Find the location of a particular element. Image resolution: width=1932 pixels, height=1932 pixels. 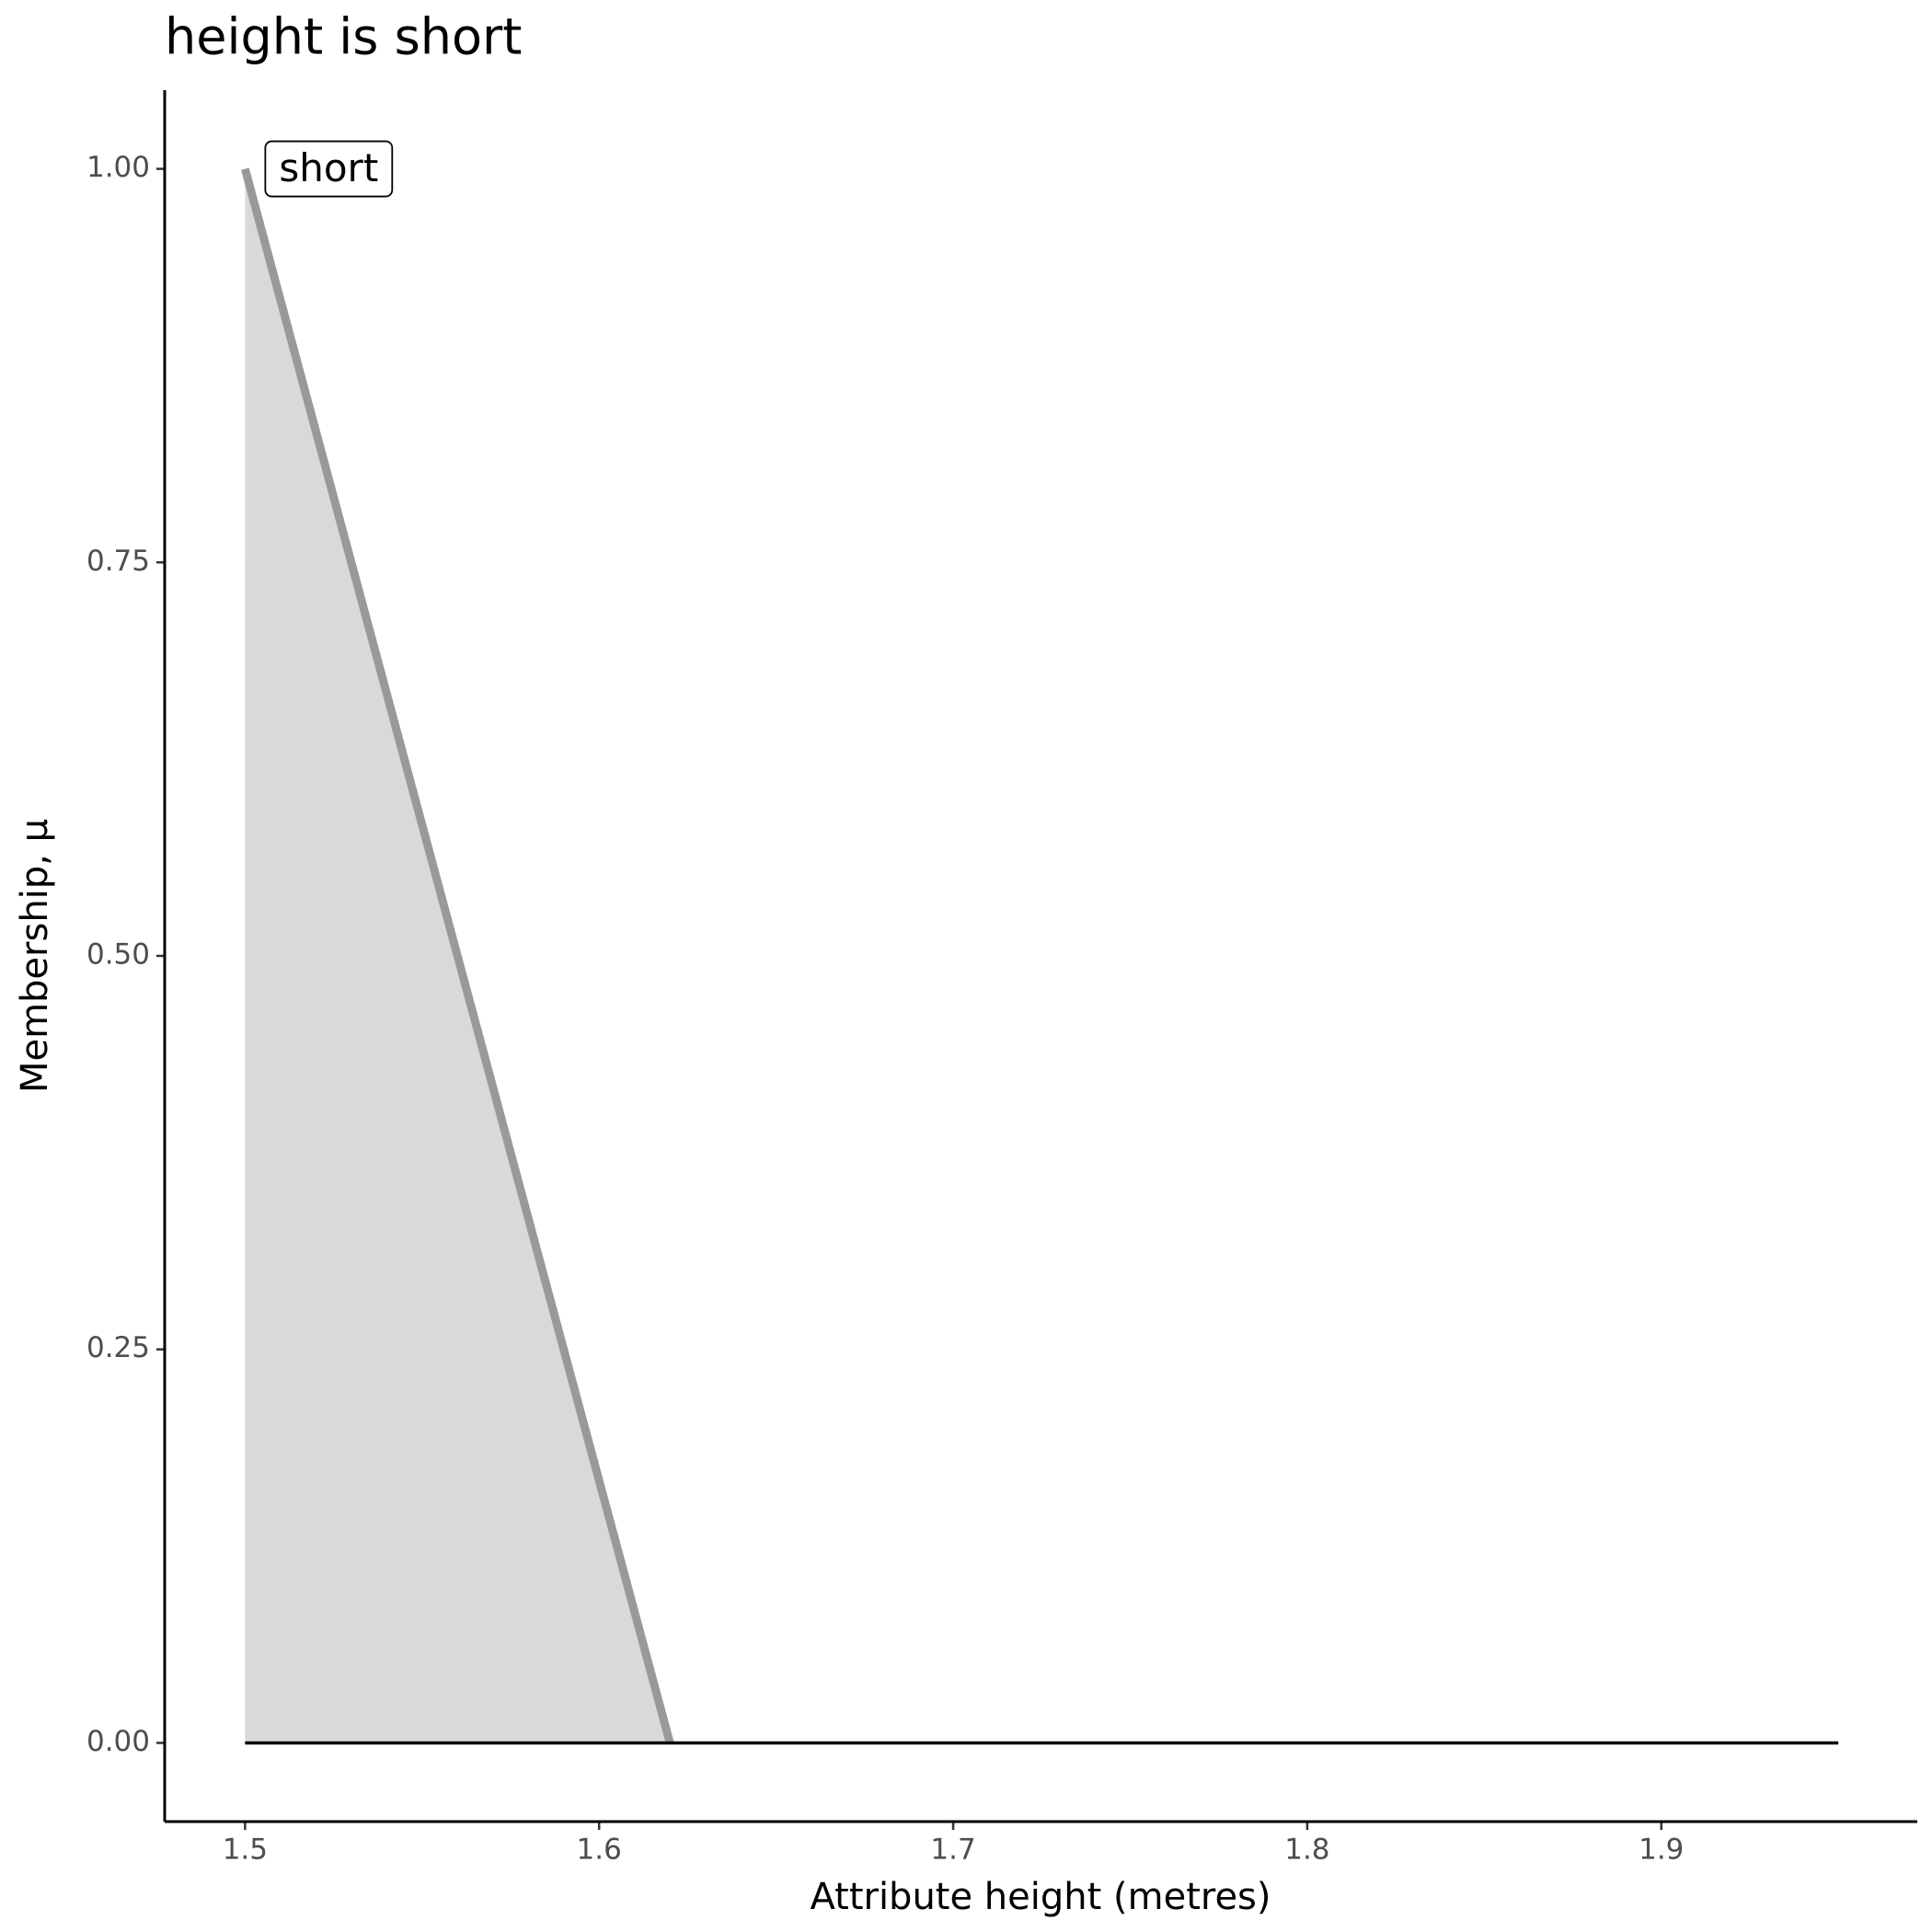

series-label: short is located at coordinates (328, 167).